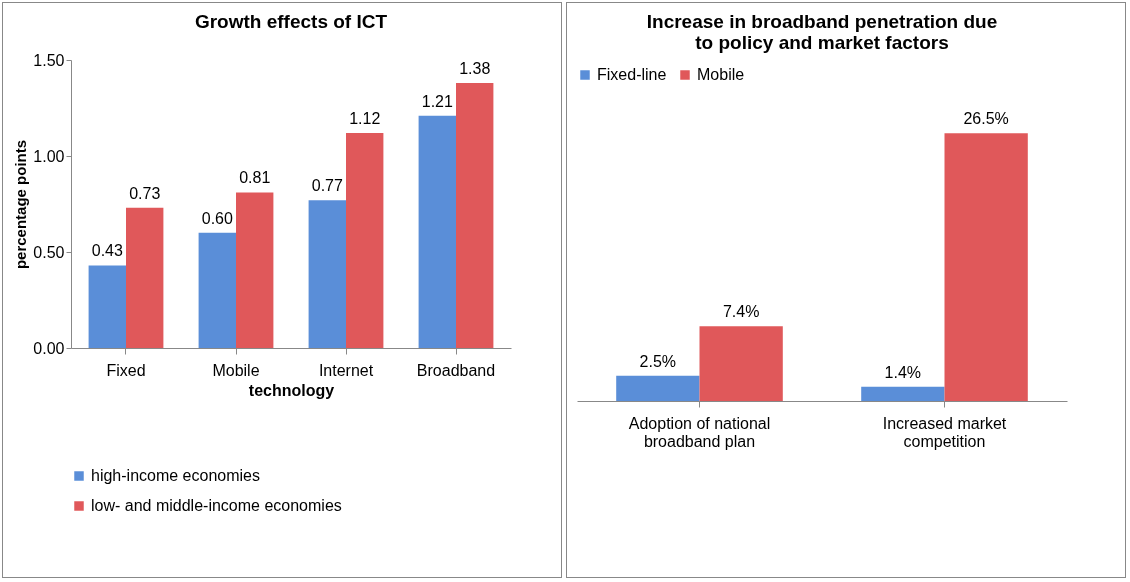 This screenshot has width=1130, height=582. What do you see at coordinates (107, 251) in the screenshot?
I see `data-label: 0.43` at bounding box center [107, 251].